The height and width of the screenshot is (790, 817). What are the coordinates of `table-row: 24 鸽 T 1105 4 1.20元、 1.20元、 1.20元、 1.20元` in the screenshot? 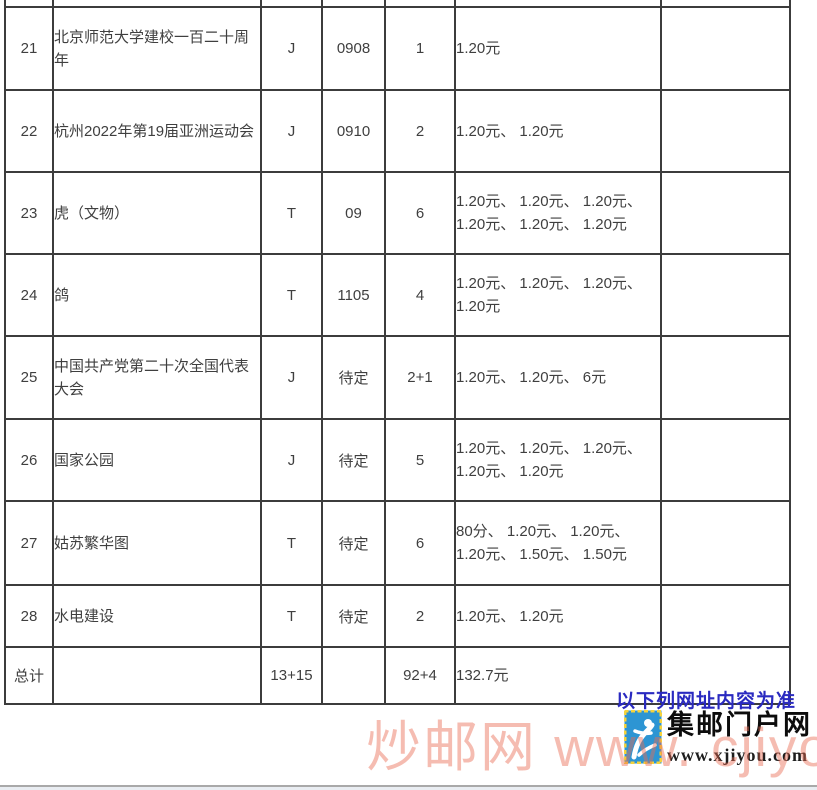 It's located at (397, 295).